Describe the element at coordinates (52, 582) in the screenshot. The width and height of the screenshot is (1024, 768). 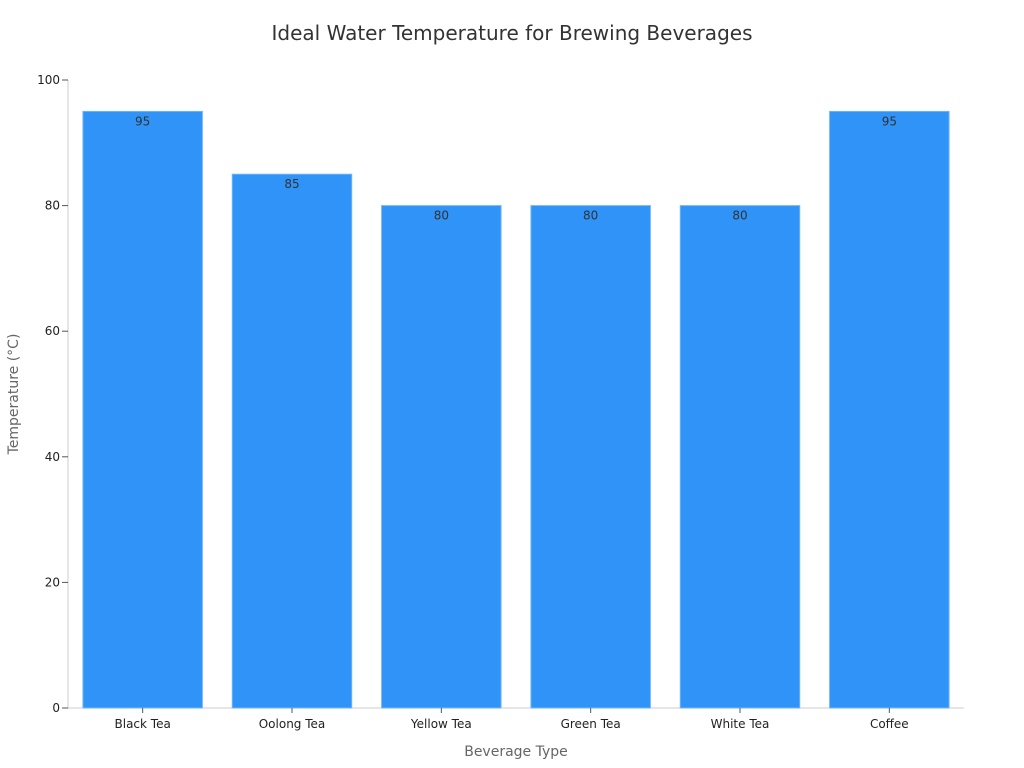
I see `y-tick-label: 20` at that location.